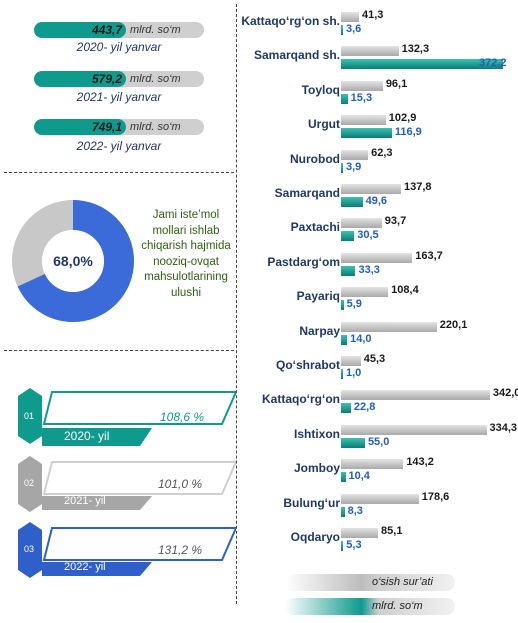  What do you see at coordinates (324, 124) in the screenshot?
I see `category-label: Urgut` at bounding box center [324, 124].